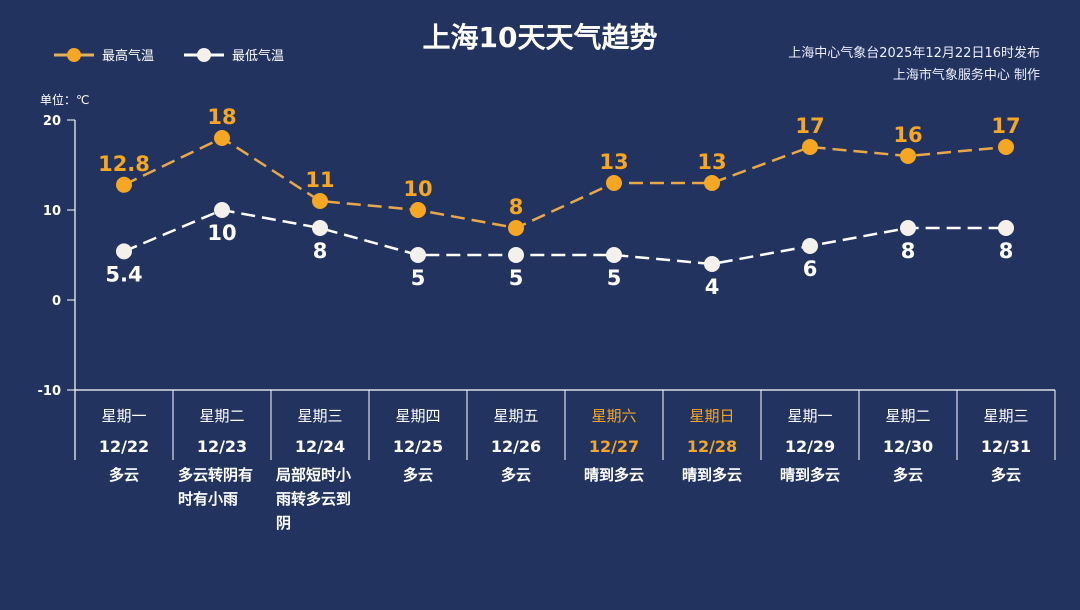 The width and height of the screenshot is (1080, 610). What do you see at coordinates (74, 54) in the screenshot?
I see `legend-marker-max-icon` at bounding box center [74, 54].